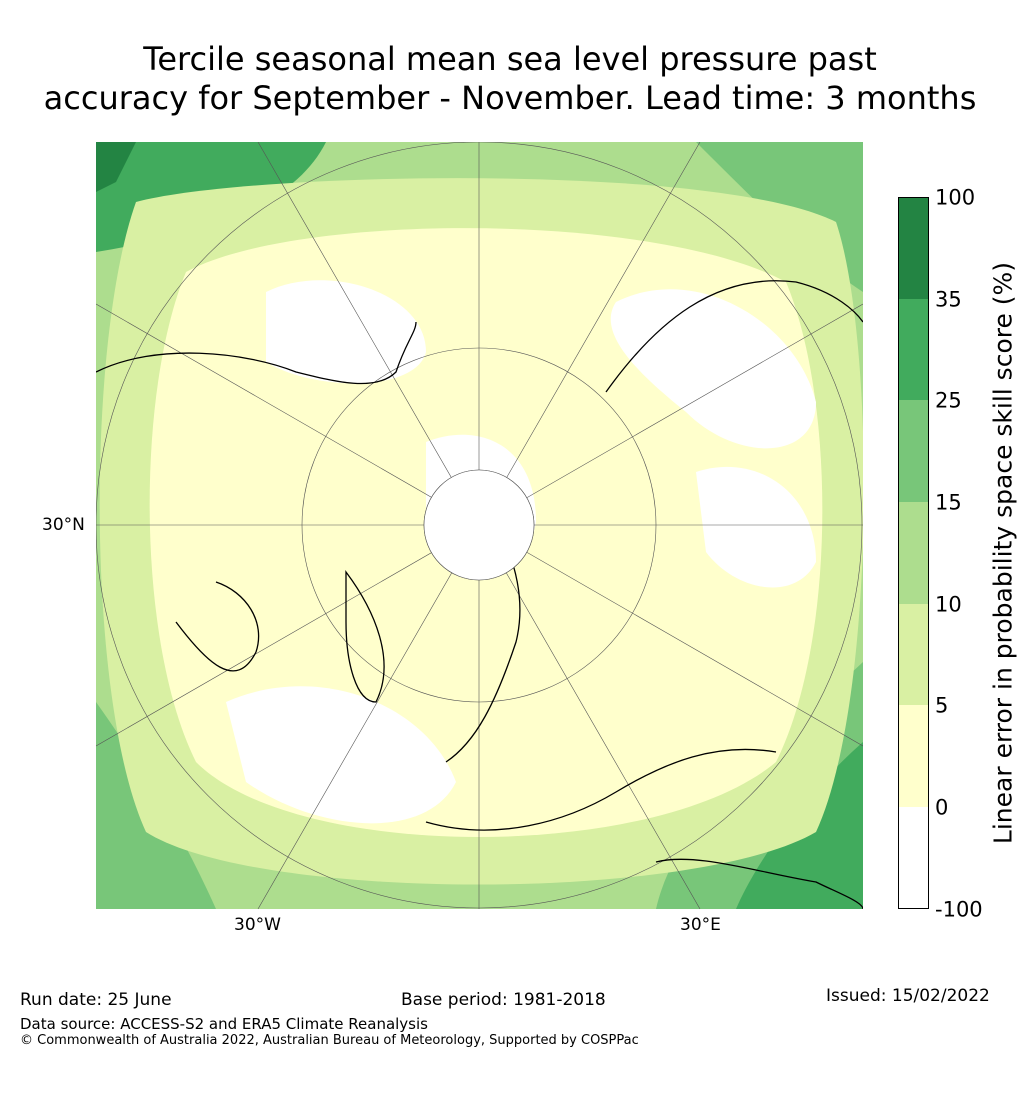  Describe the element at coordinates (63, 525) in the screenshot. I see `latitude-label: 30°N` at that location.